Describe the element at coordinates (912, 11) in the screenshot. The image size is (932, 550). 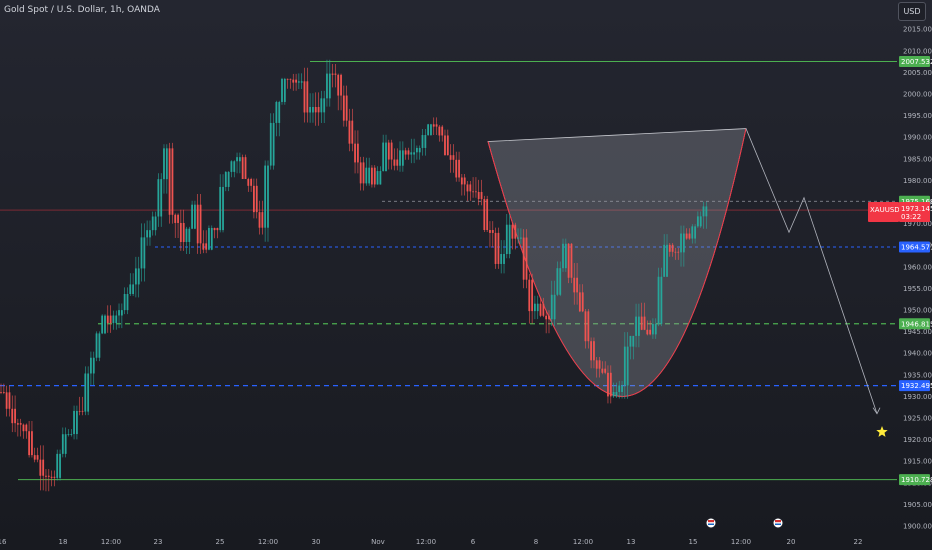
I see `currency-button: USD` at that location.